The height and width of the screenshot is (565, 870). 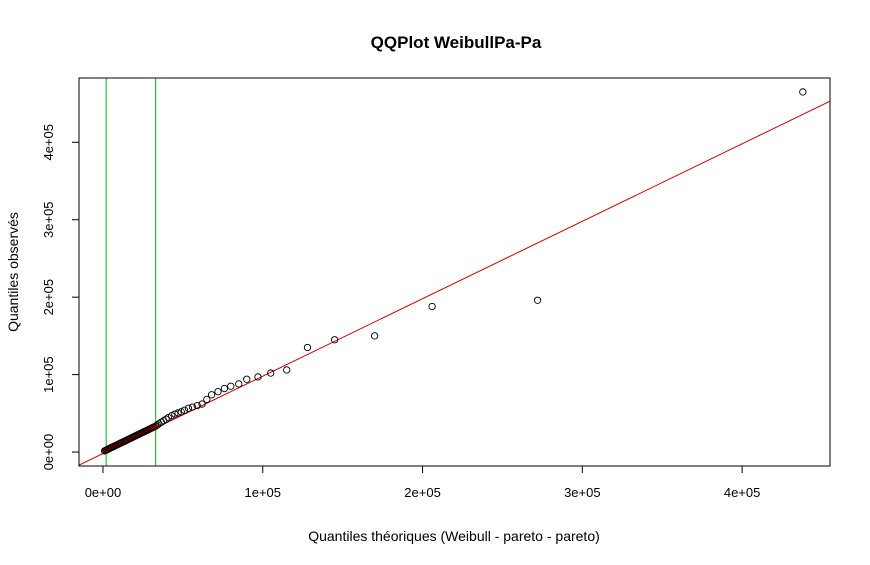 What do you see at coordinates (48, 374) in the screenshot?
I see `y-tick-label: 1e+05` at bounding box center [48, 374].